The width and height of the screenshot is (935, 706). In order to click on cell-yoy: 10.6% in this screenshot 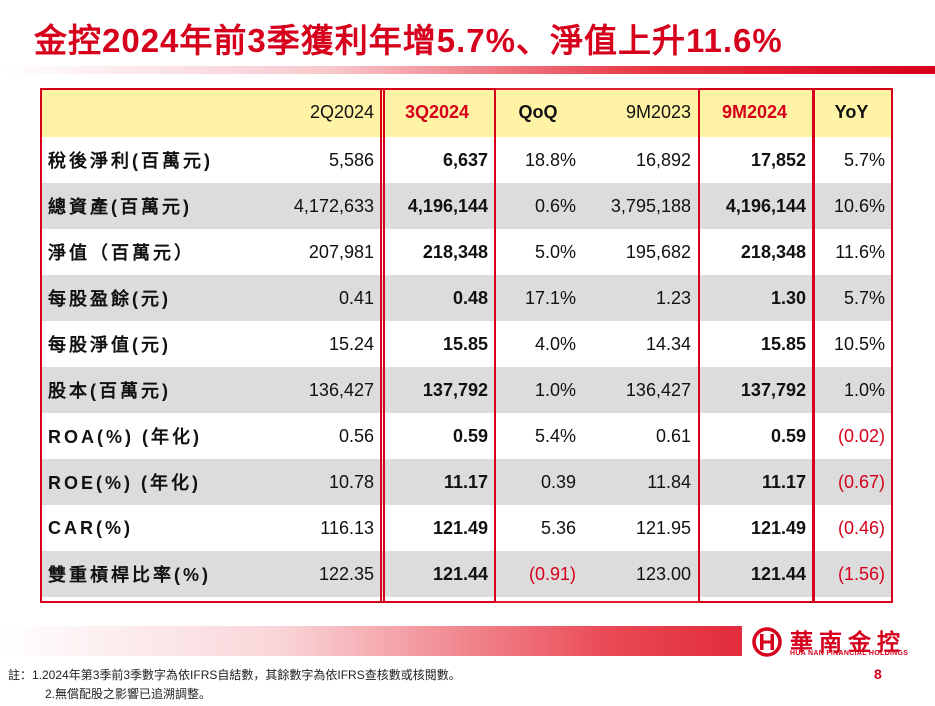, I will do `click(851, 206)`.